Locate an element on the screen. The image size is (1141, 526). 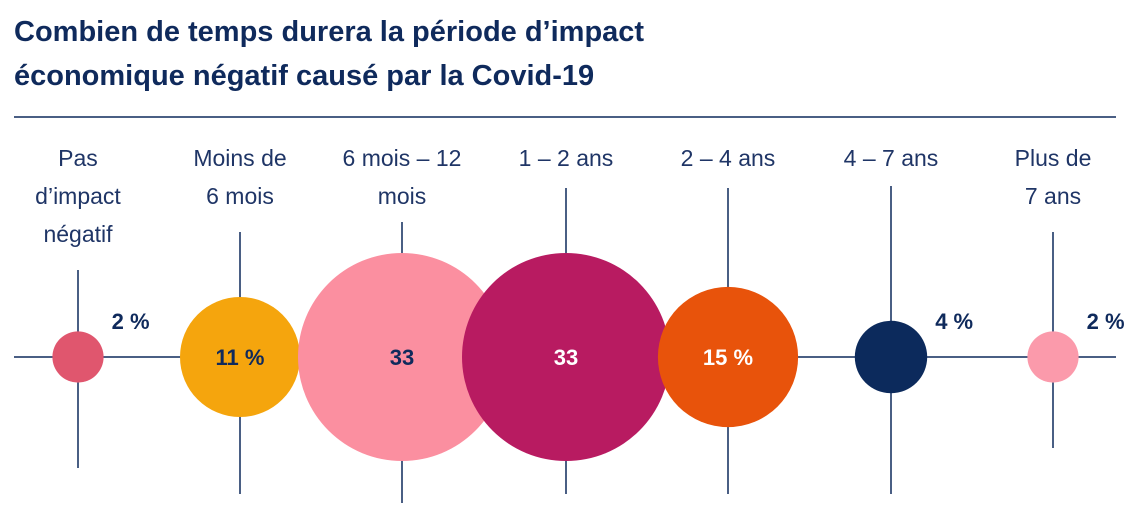
value-label-3: 33 is located at coordinates (402, 357).